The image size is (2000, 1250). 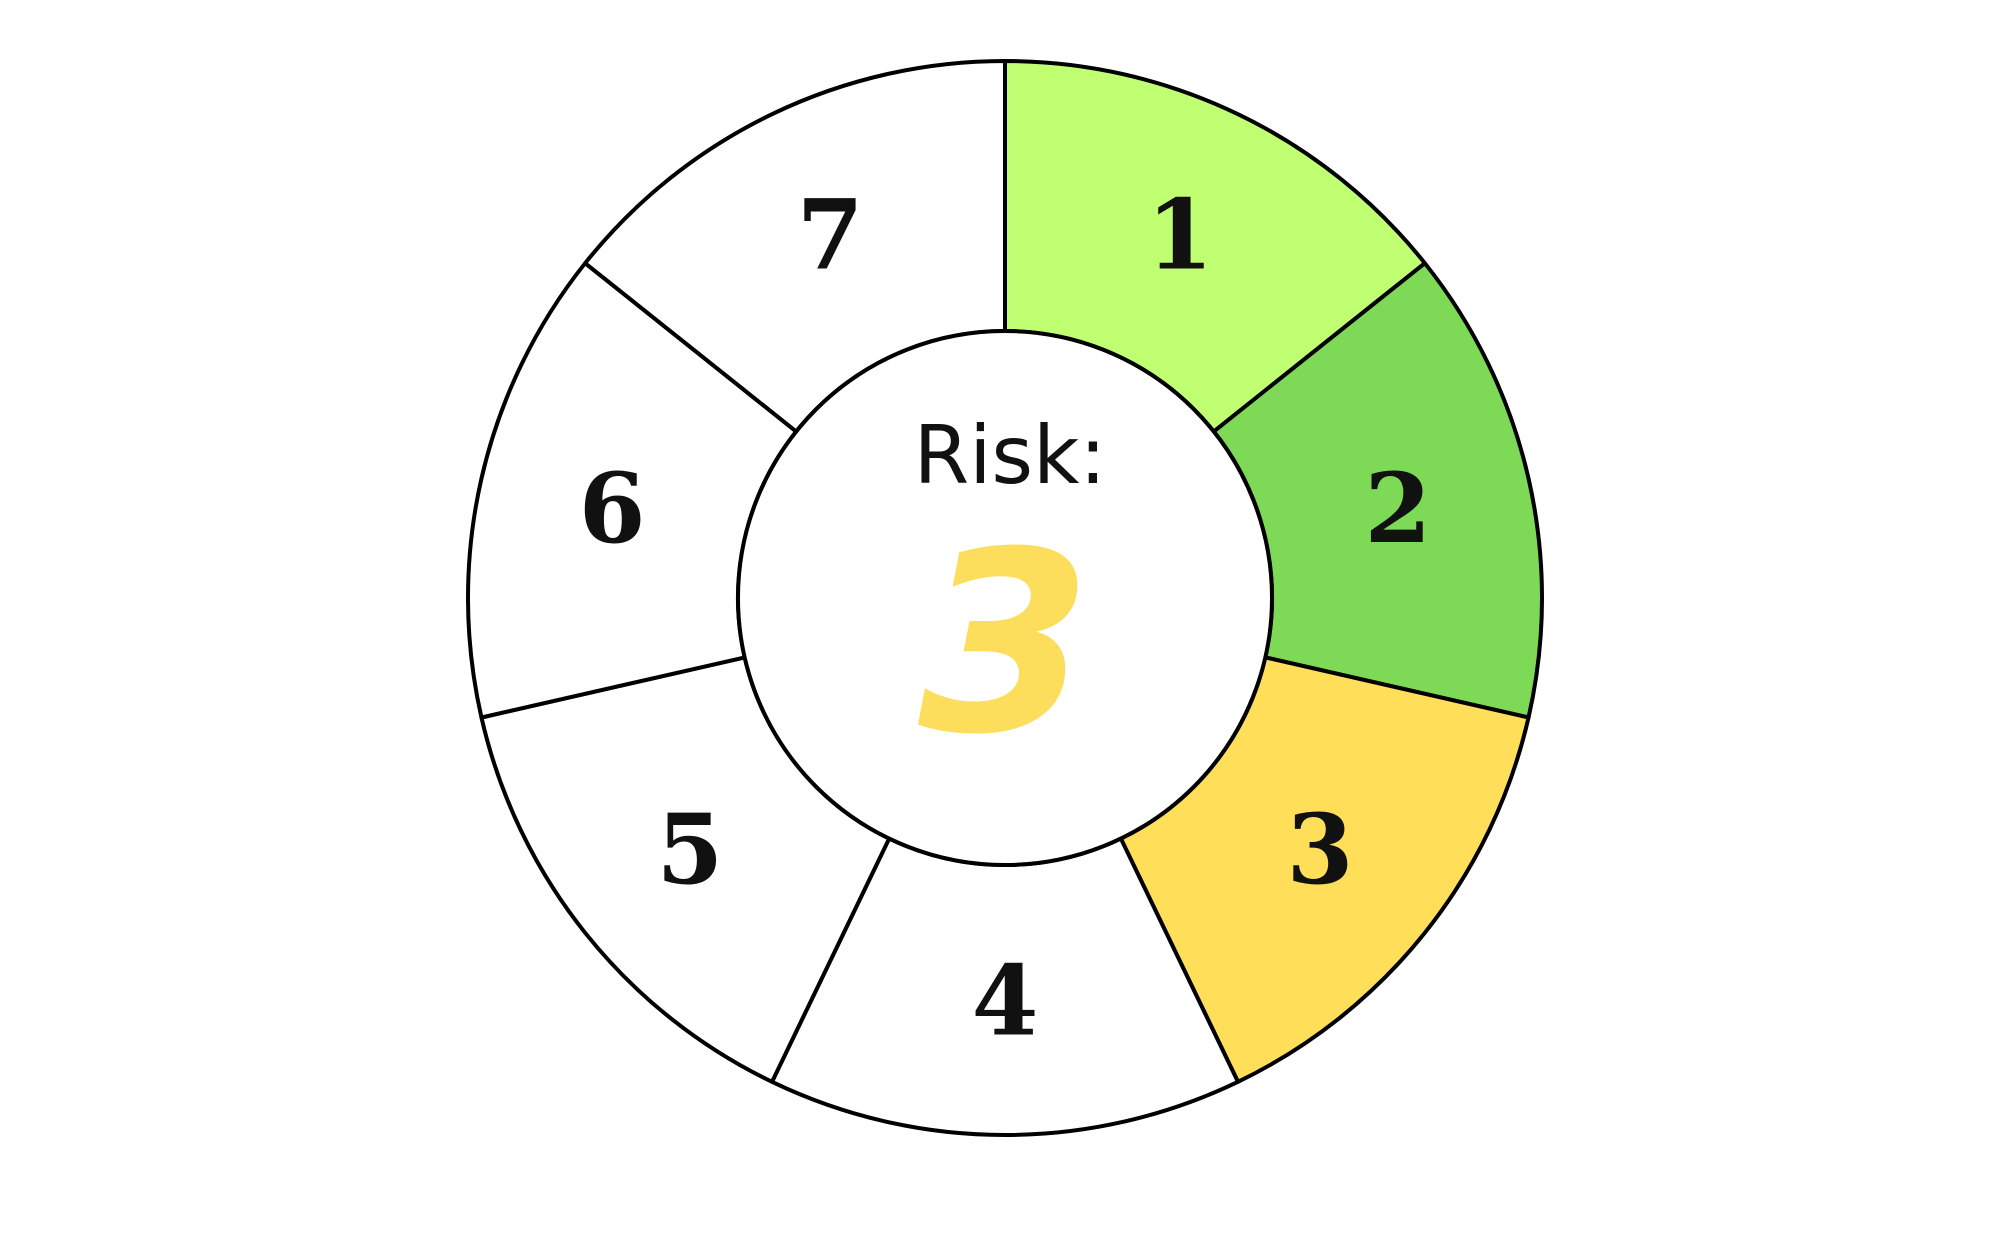 What do you see at coordinates (1005, 643) in the screenshot?
I see `risk-value: 3` at bounding box center [1005, 643].